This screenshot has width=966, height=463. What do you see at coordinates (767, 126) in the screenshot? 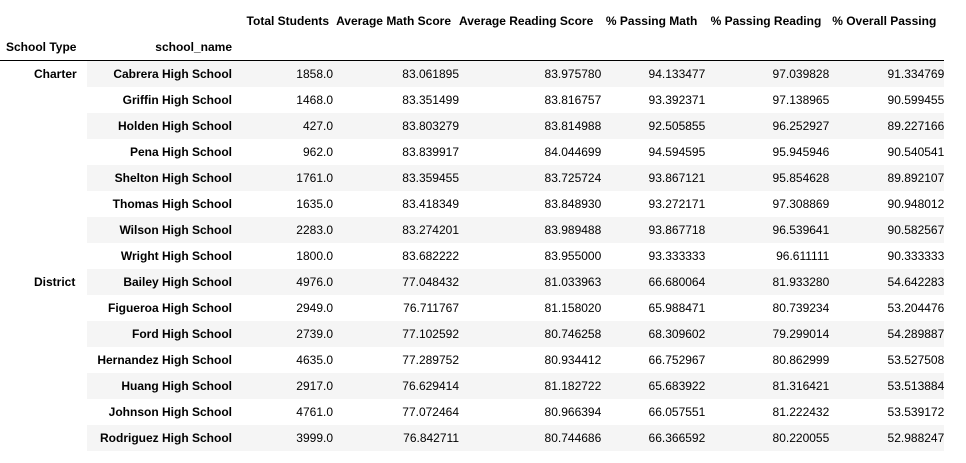
I see `value-cell: 96.252927` at bounding box center [767, 126].